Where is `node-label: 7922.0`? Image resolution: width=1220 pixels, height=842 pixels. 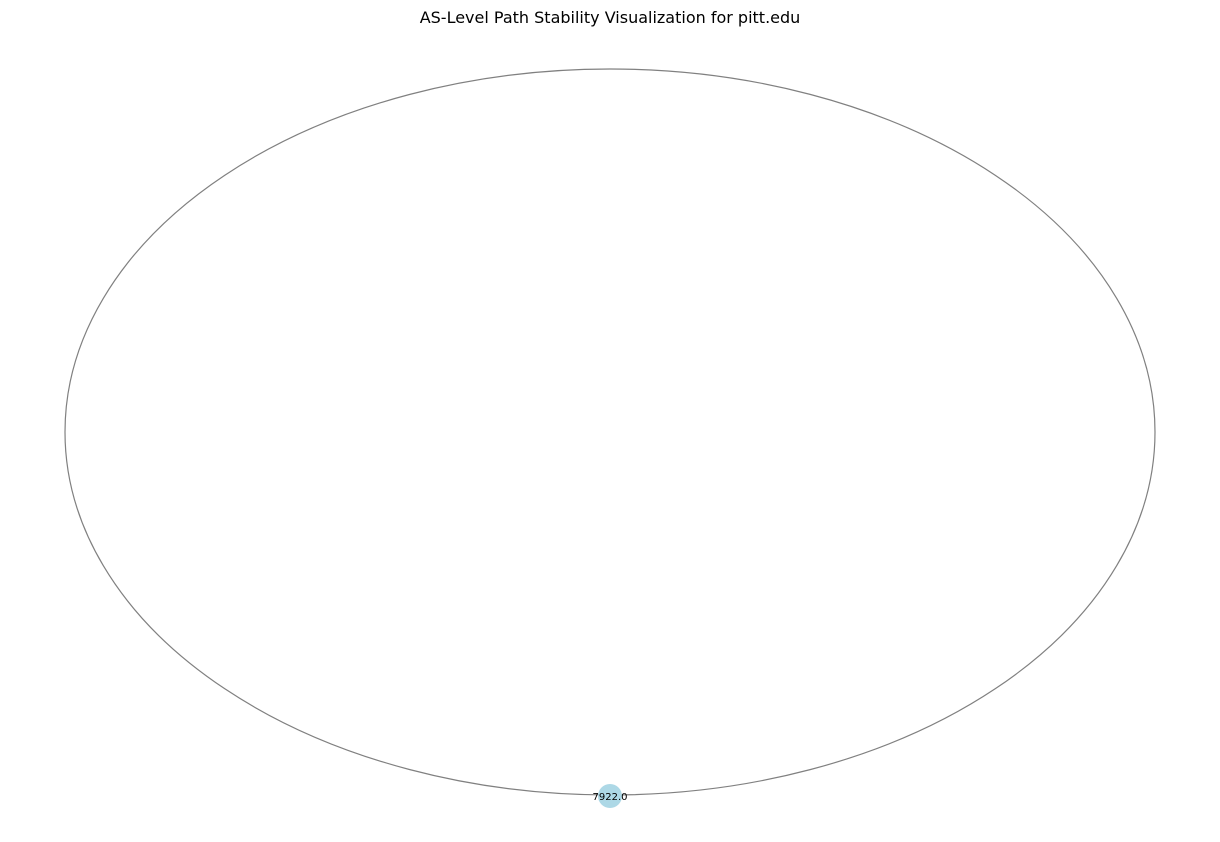 node-label: 7922.0 is located at coordinates (610, 797).